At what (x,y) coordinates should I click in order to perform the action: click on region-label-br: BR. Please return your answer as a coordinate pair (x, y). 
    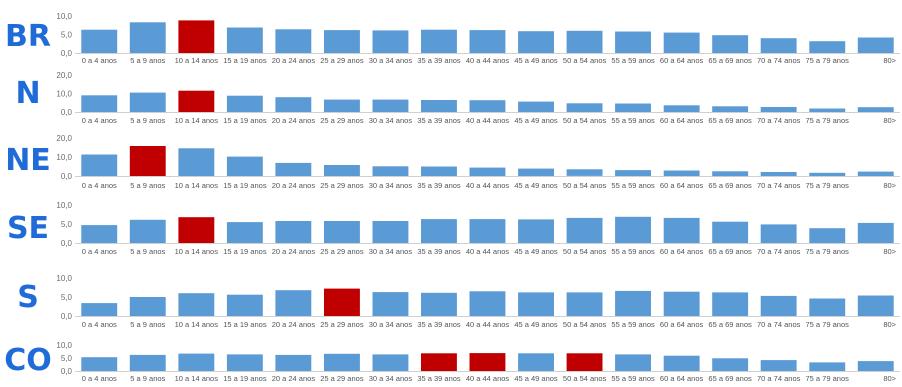
    Looking at the image, I should click on (28, 36).